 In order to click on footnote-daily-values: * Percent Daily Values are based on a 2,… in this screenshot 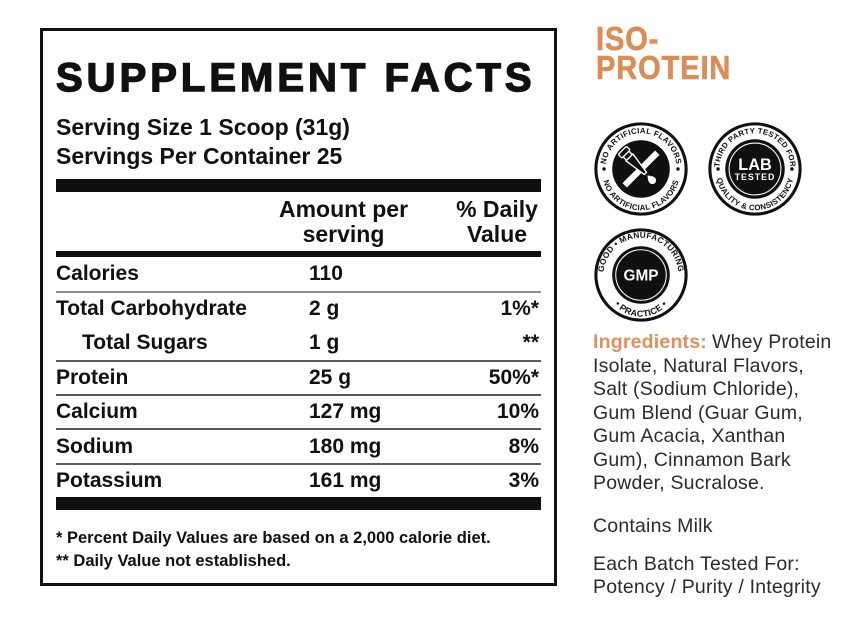, I will do `click(273, 538)`.